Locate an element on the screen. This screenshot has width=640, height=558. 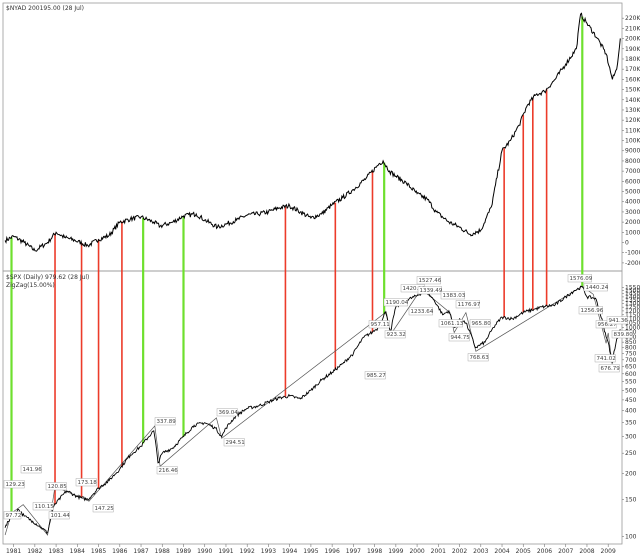
point-label: 1256.96 is located at coordinates (592, 311).